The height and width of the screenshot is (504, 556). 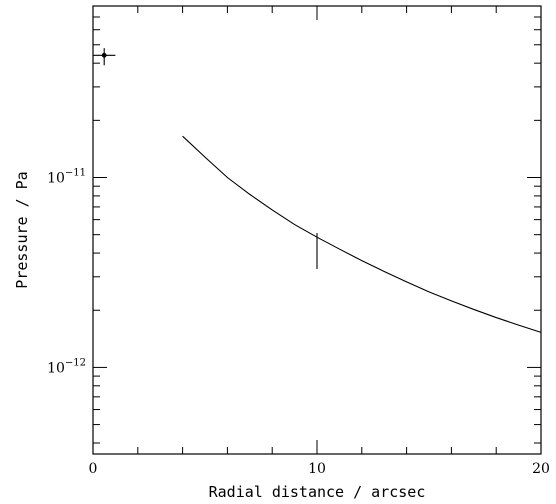 What do you see at coordinates (104, 55) in the screenshot?
I see `data-point` at bounding box center [104, 55].